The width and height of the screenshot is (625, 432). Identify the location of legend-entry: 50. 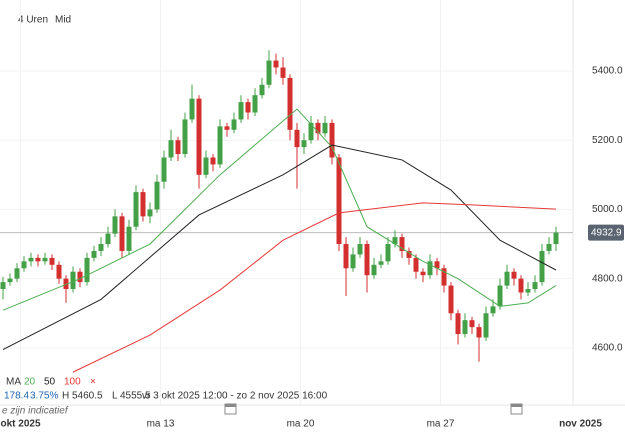
(50, 382).